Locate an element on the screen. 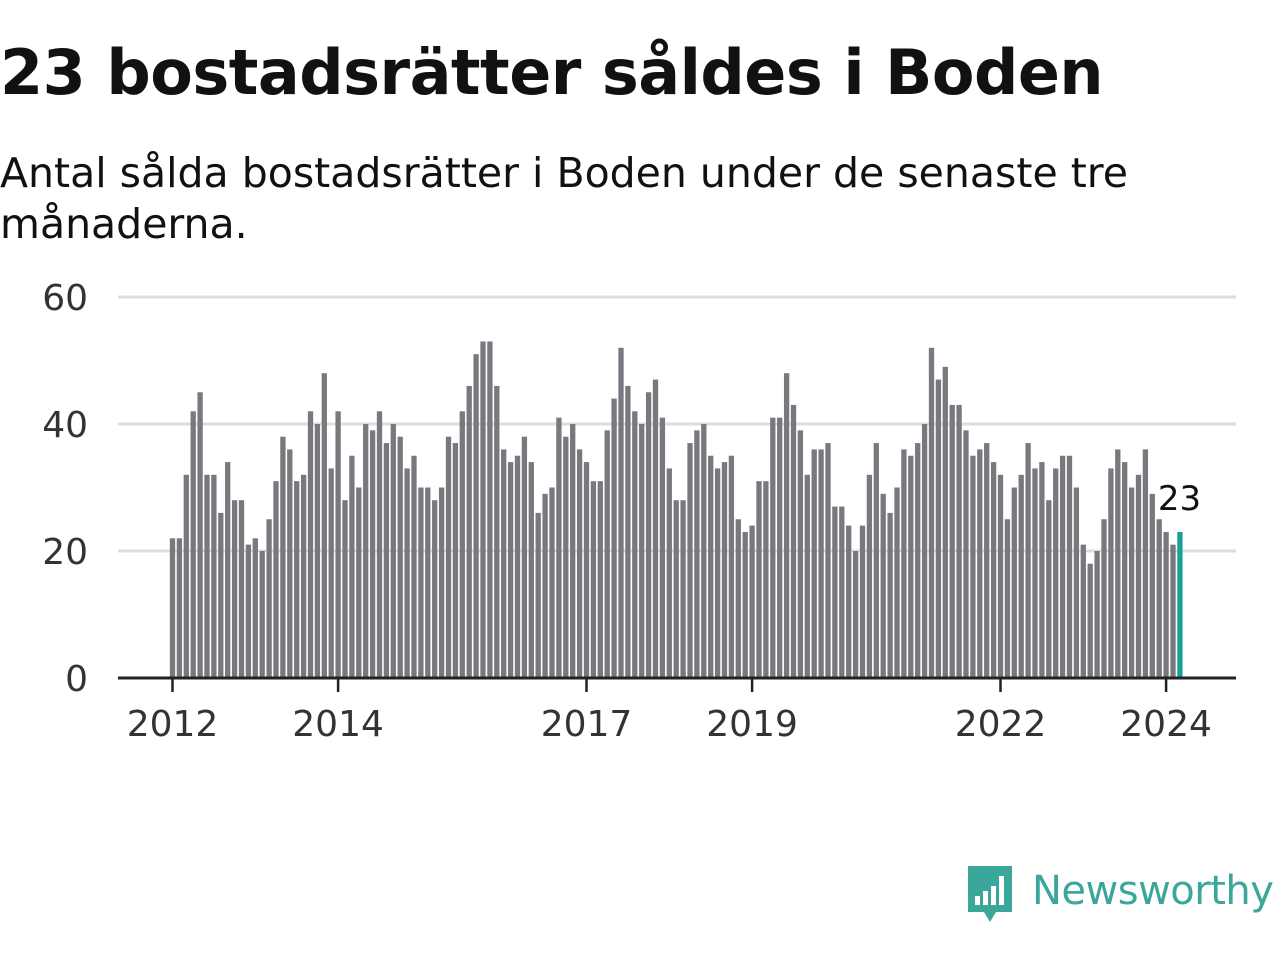  x-tick-label-2024: 2024 is located at coordinates (1166, 724).